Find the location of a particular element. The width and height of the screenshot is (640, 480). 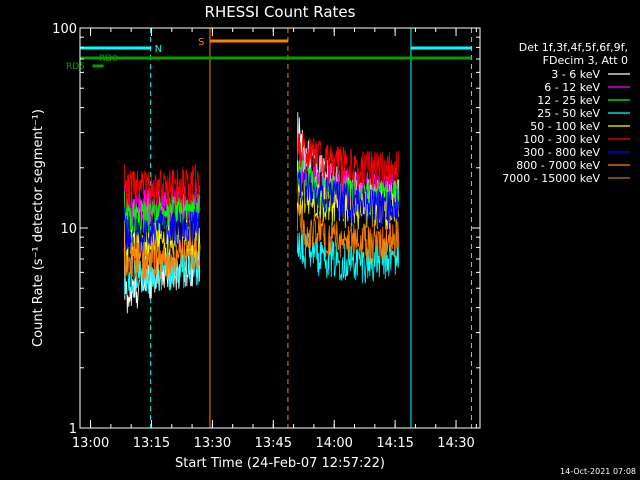

legend-entry-label: 50 - 100 keV is located at coordinates (565, 126).